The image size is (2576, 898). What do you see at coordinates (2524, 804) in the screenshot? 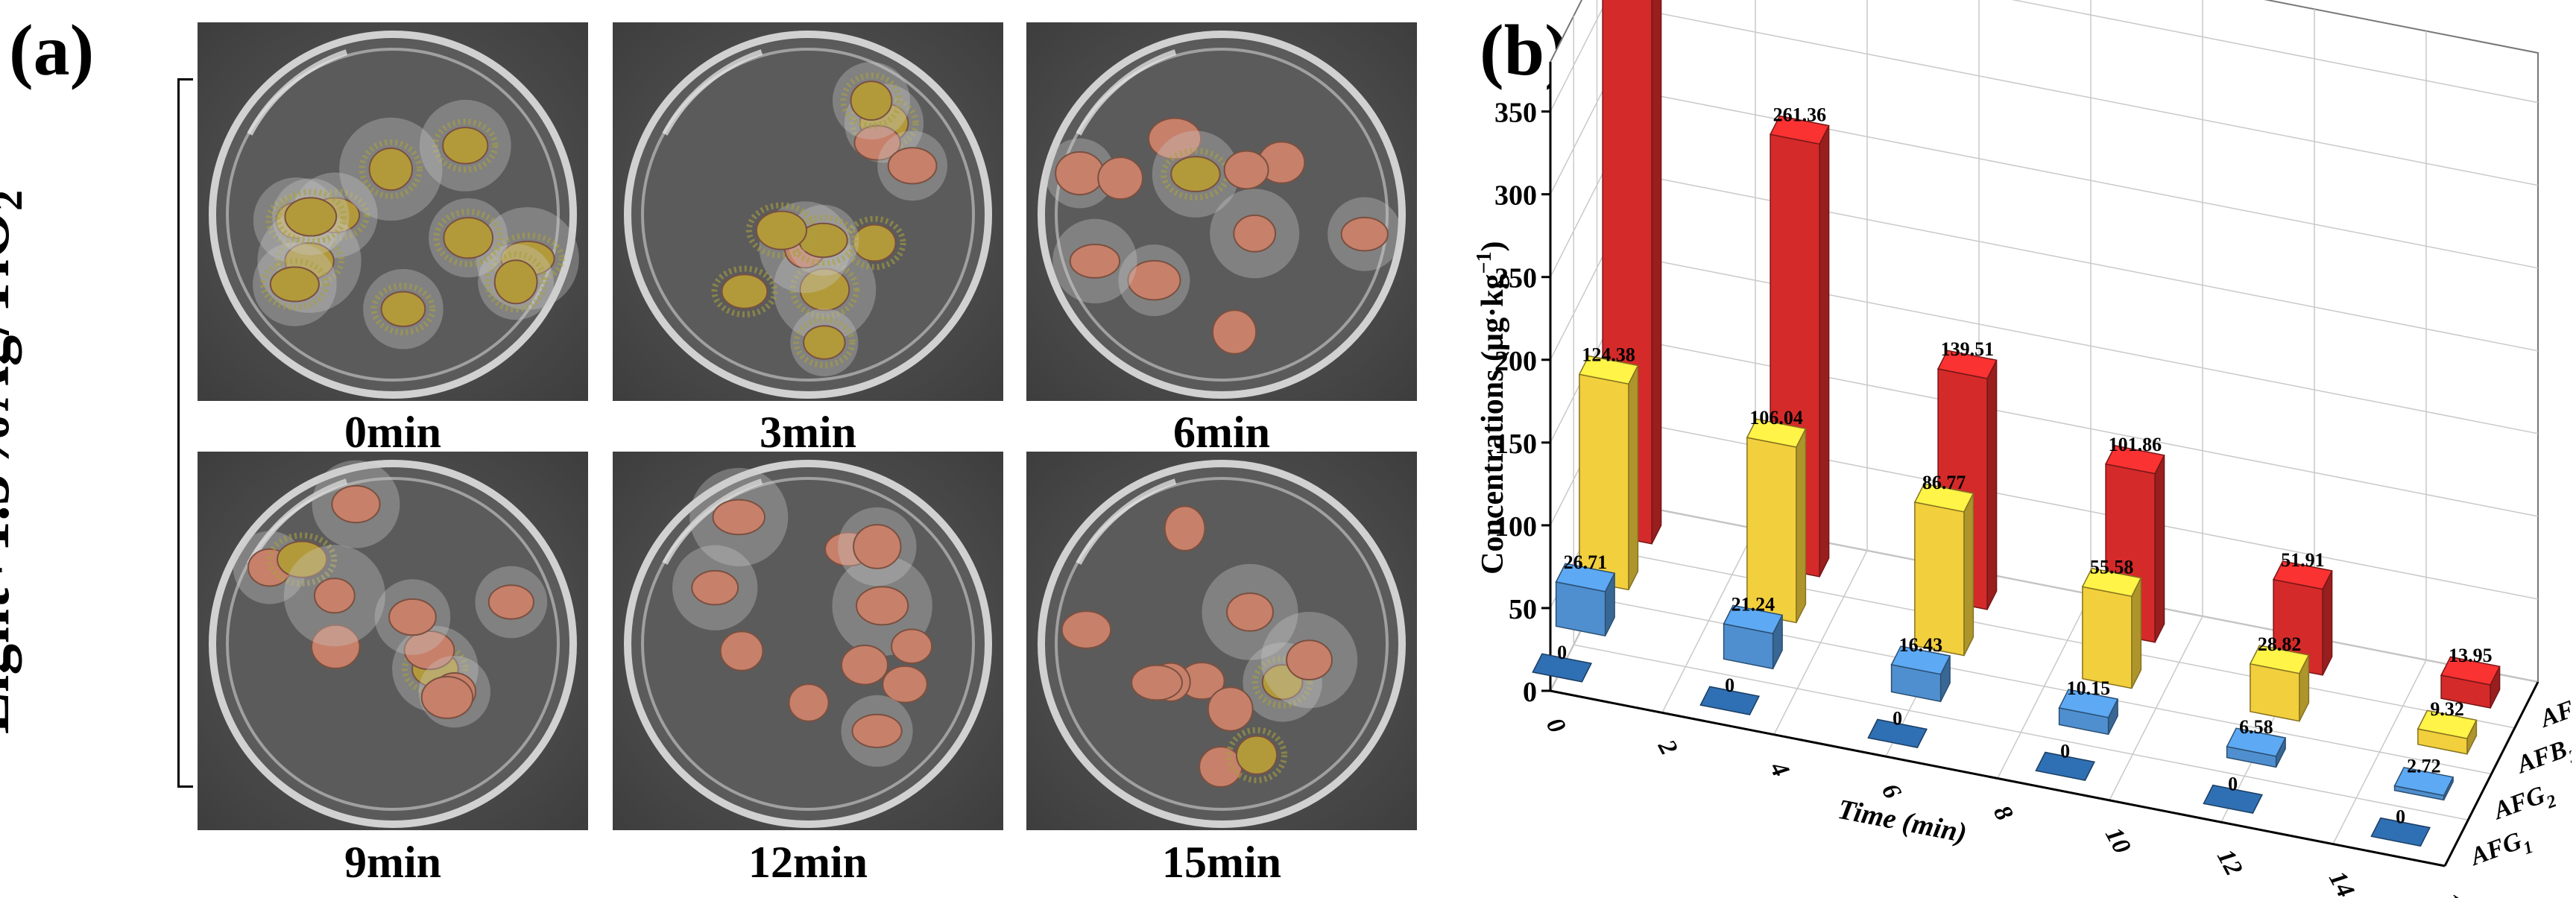
I see `series-label: AFG2` at bounding box center [2524, 804].